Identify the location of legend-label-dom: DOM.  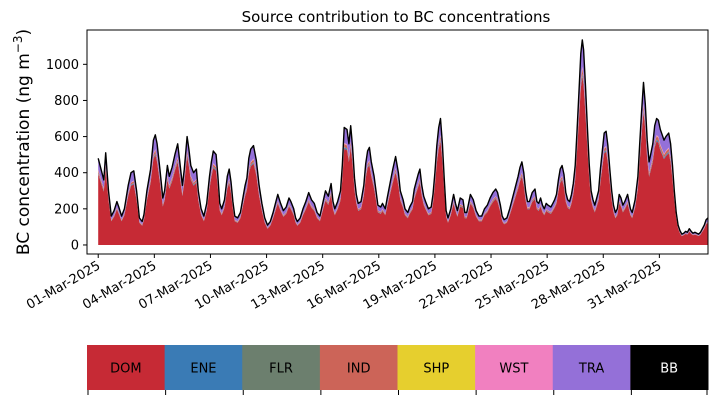
(125, 369).